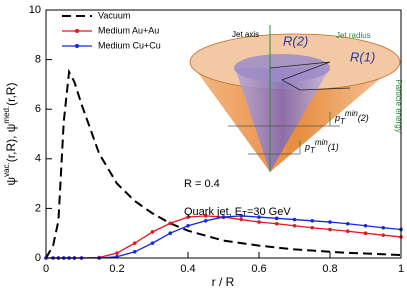 This screenshot has width=407, height=295. I want to click on y-tick-label: 4, so click(38, 159).